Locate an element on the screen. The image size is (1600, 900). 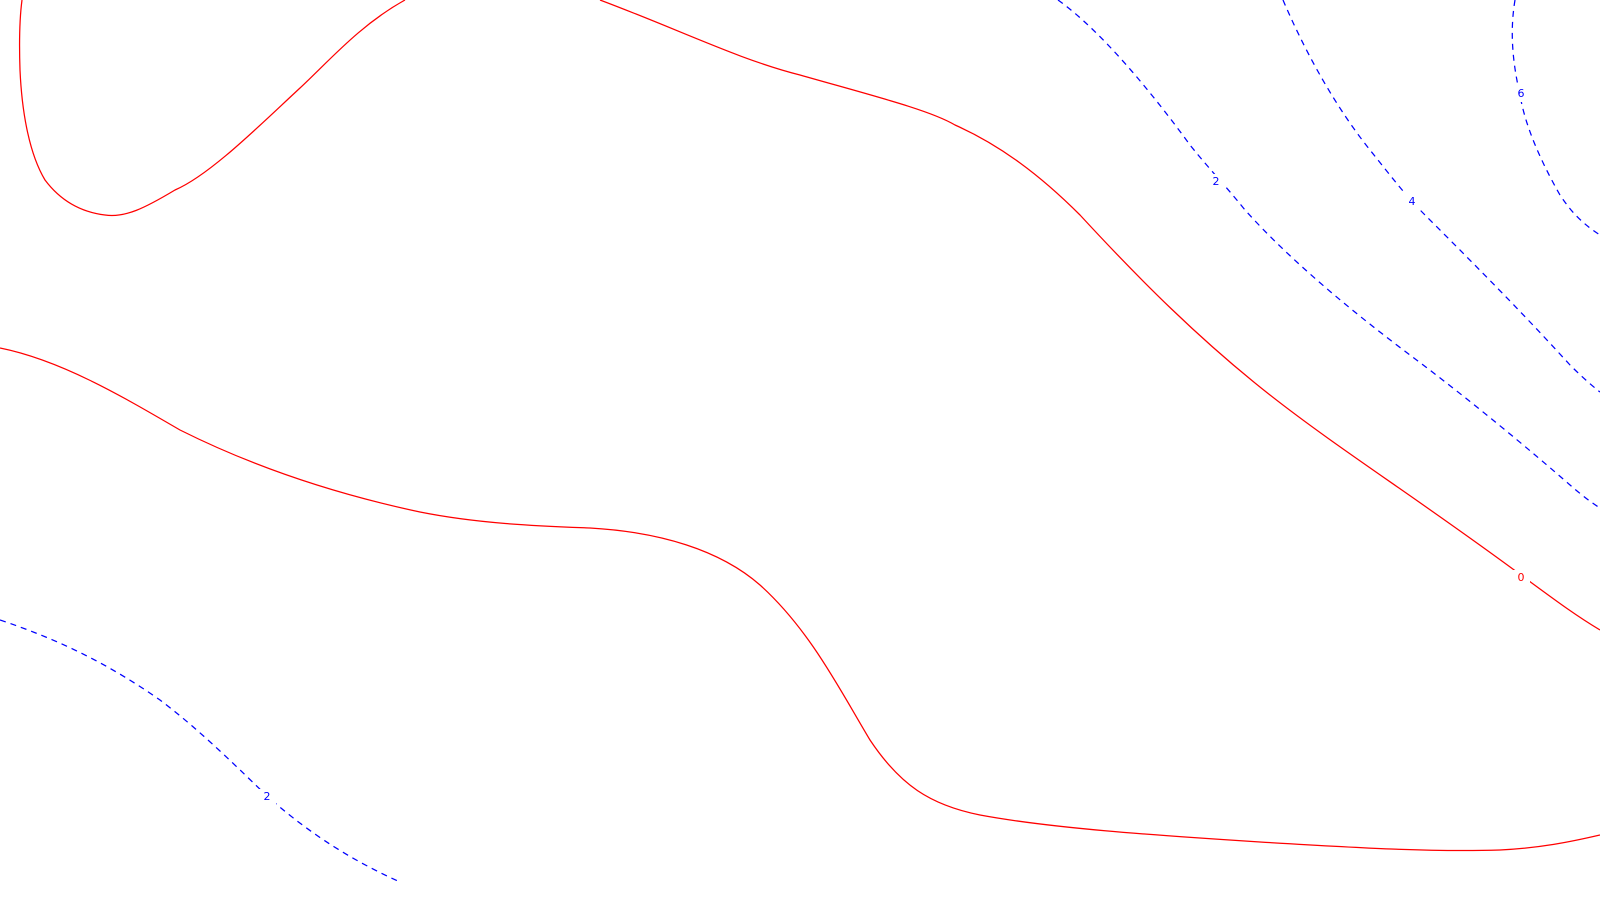
contour-label-level-2-lower-left: 2 is located at coordinates (267, 796).